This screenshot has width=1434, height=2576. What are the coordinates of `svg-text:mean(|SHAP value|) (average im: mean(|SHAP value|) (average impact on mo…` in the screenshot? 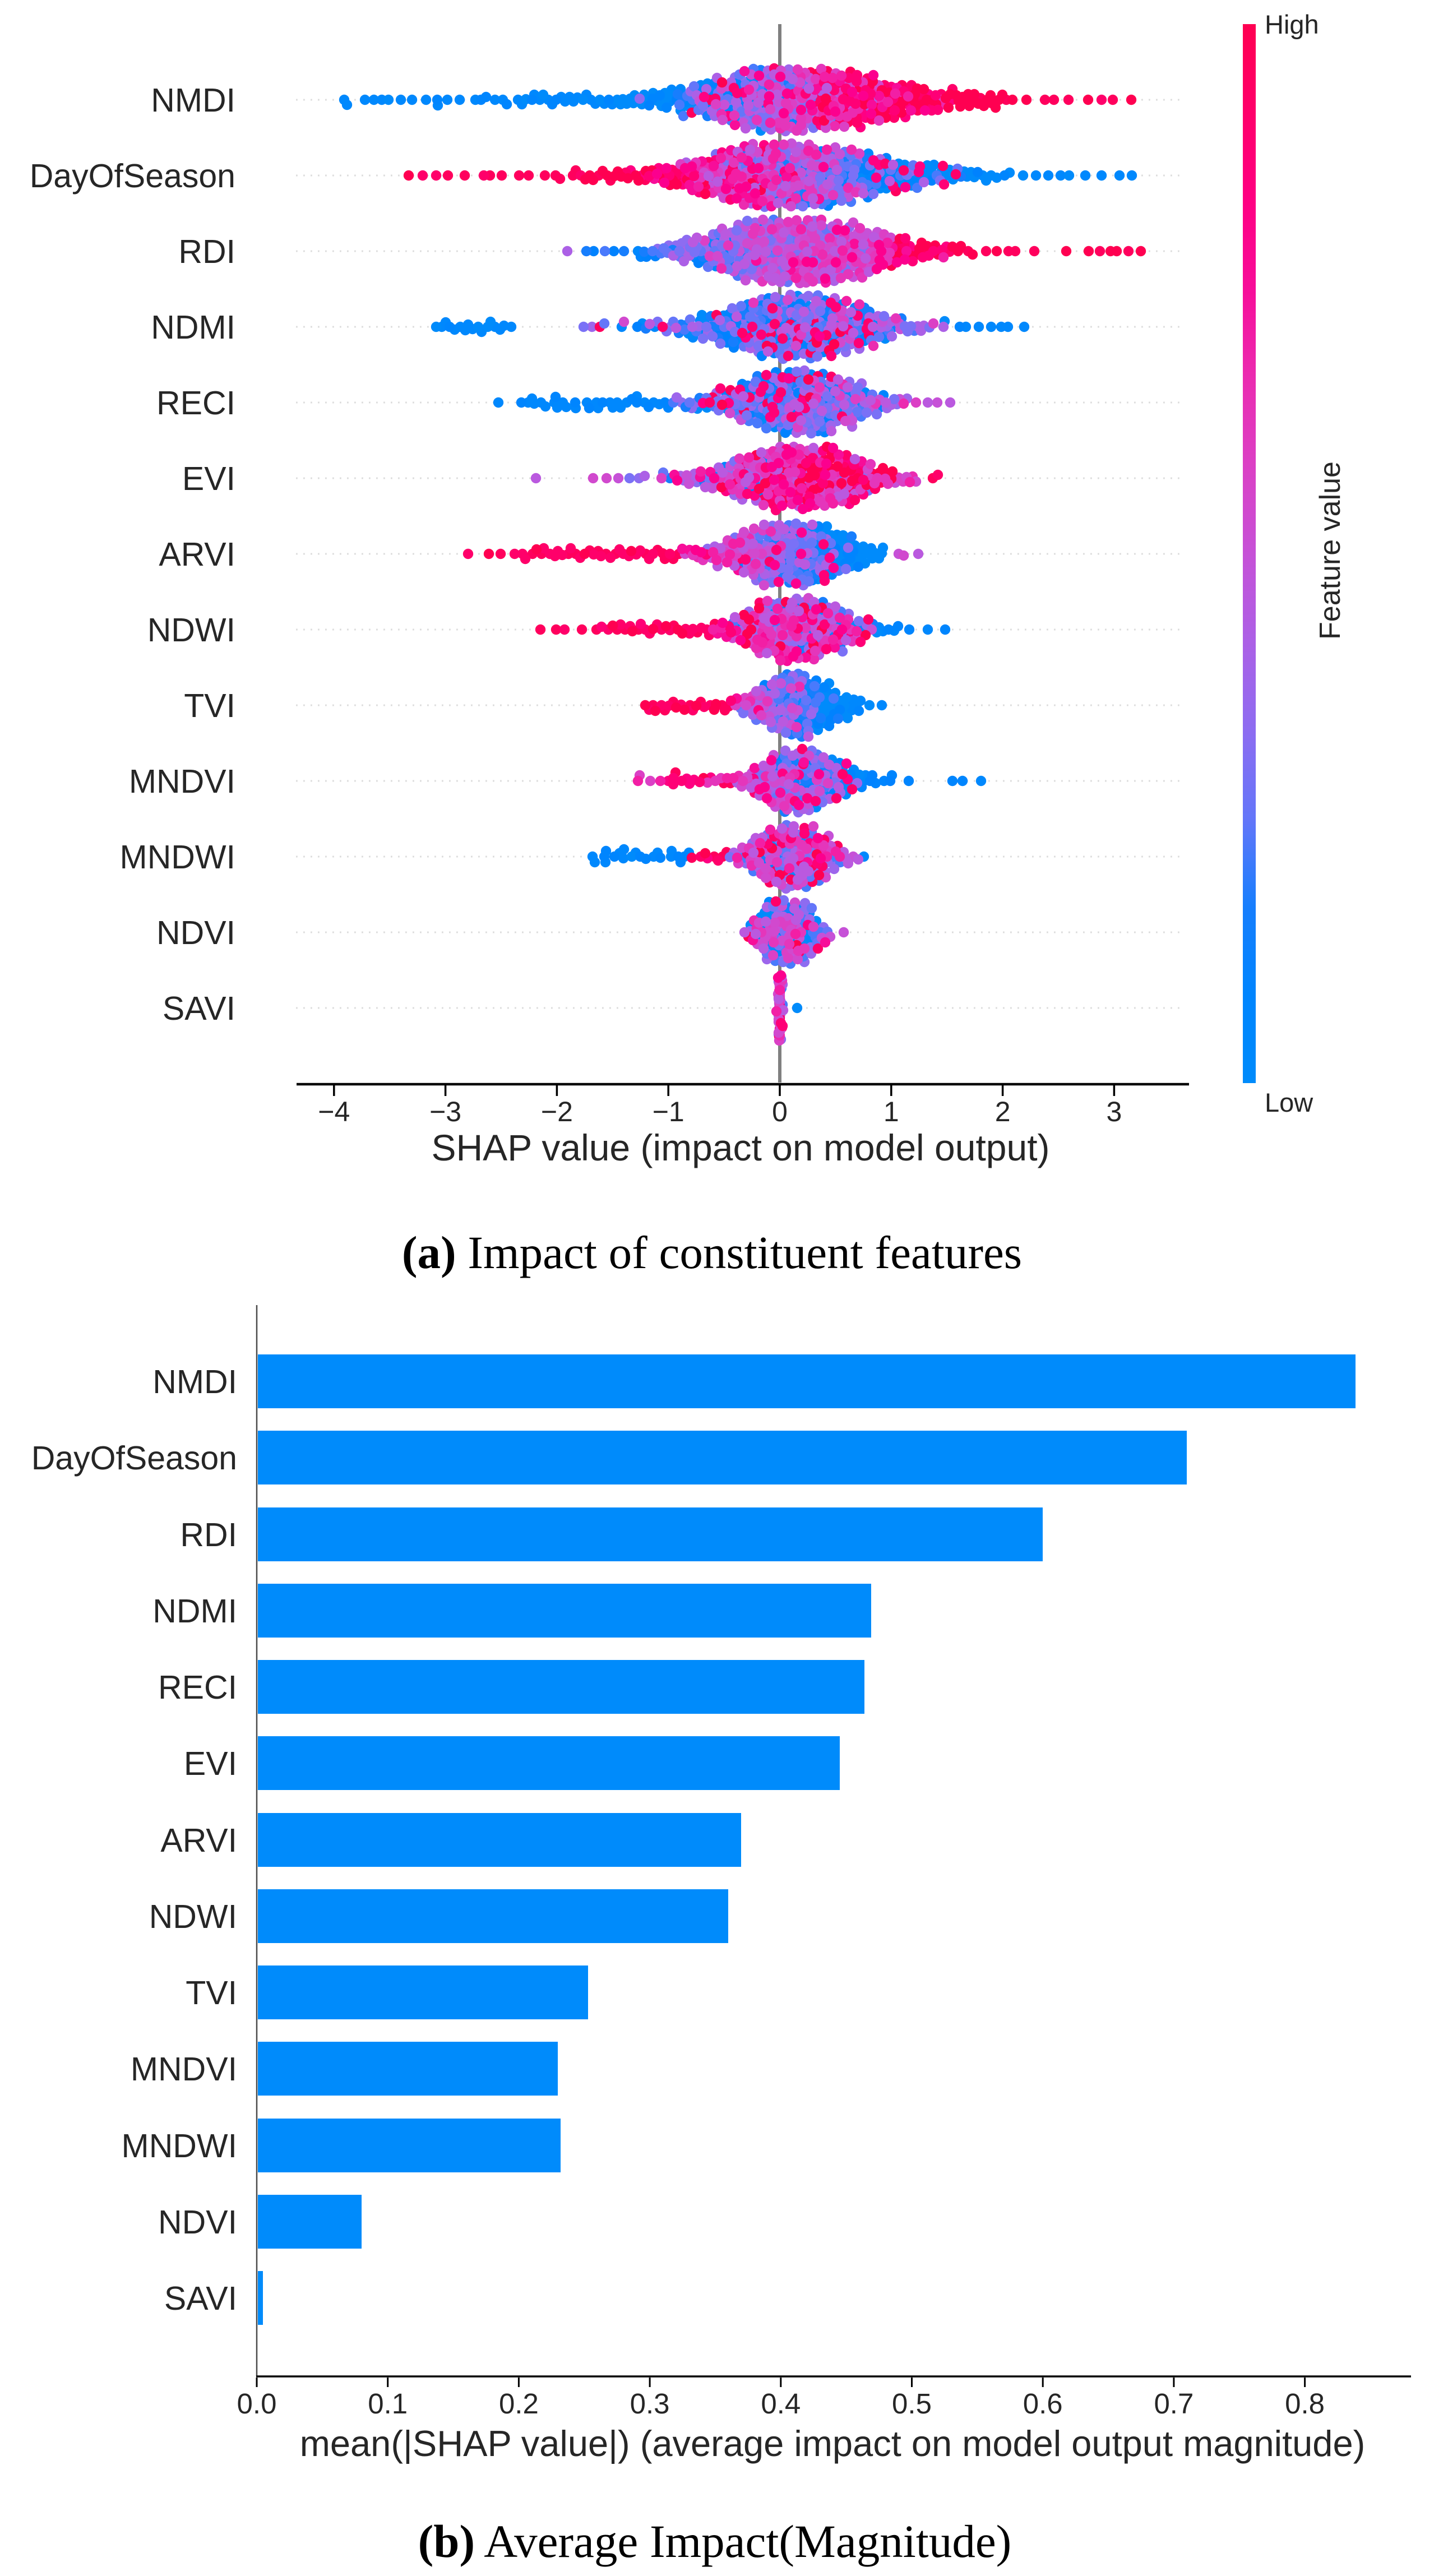 It's located at (833, 2443).